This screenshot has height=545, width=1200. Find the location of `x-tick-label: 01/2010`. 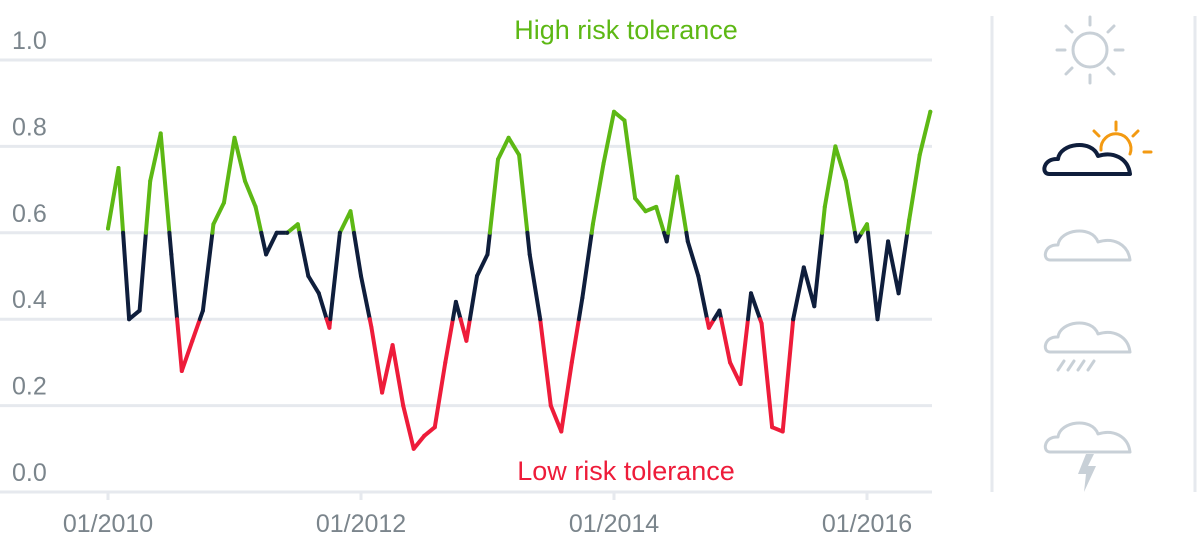

x-tick-label: 01/2010 is located at coordinates (108, 524).